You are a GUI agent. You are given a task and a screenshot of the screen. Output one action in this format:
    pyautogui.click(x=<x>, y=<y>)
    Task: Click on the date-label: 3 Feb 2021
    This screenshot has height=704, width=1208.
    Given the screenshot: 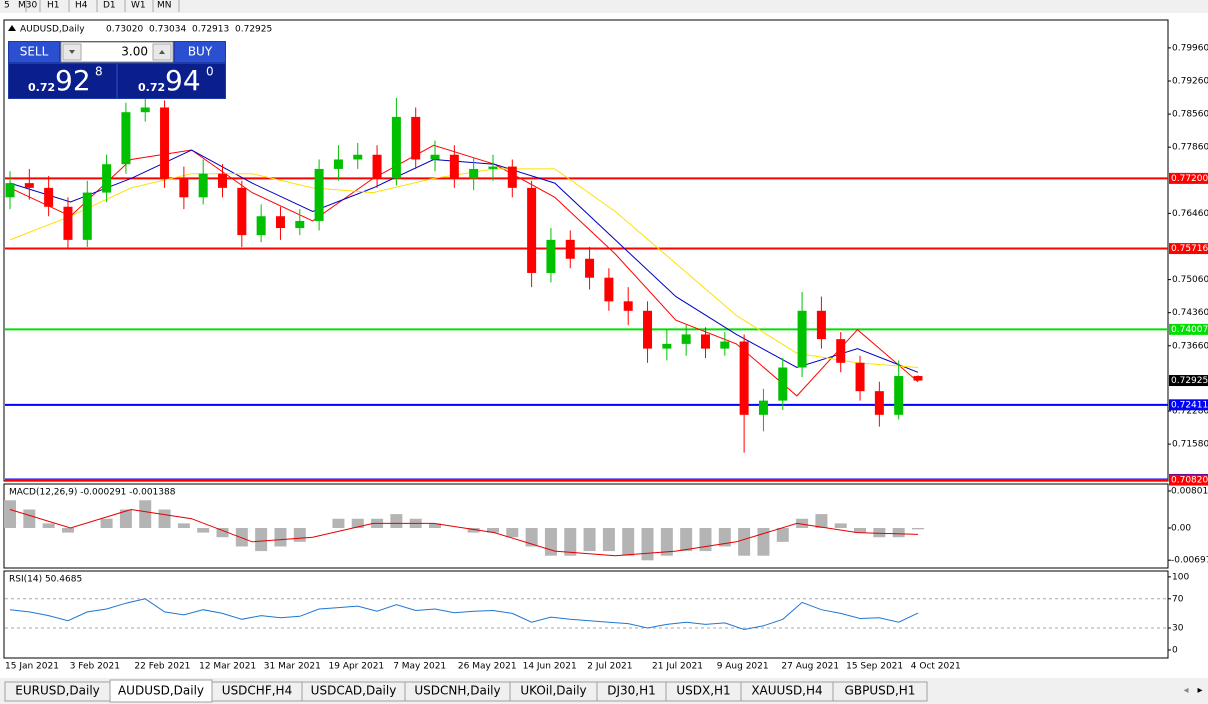 What is the action you would take?
    pyautogui.click(x=95, y=667)
    